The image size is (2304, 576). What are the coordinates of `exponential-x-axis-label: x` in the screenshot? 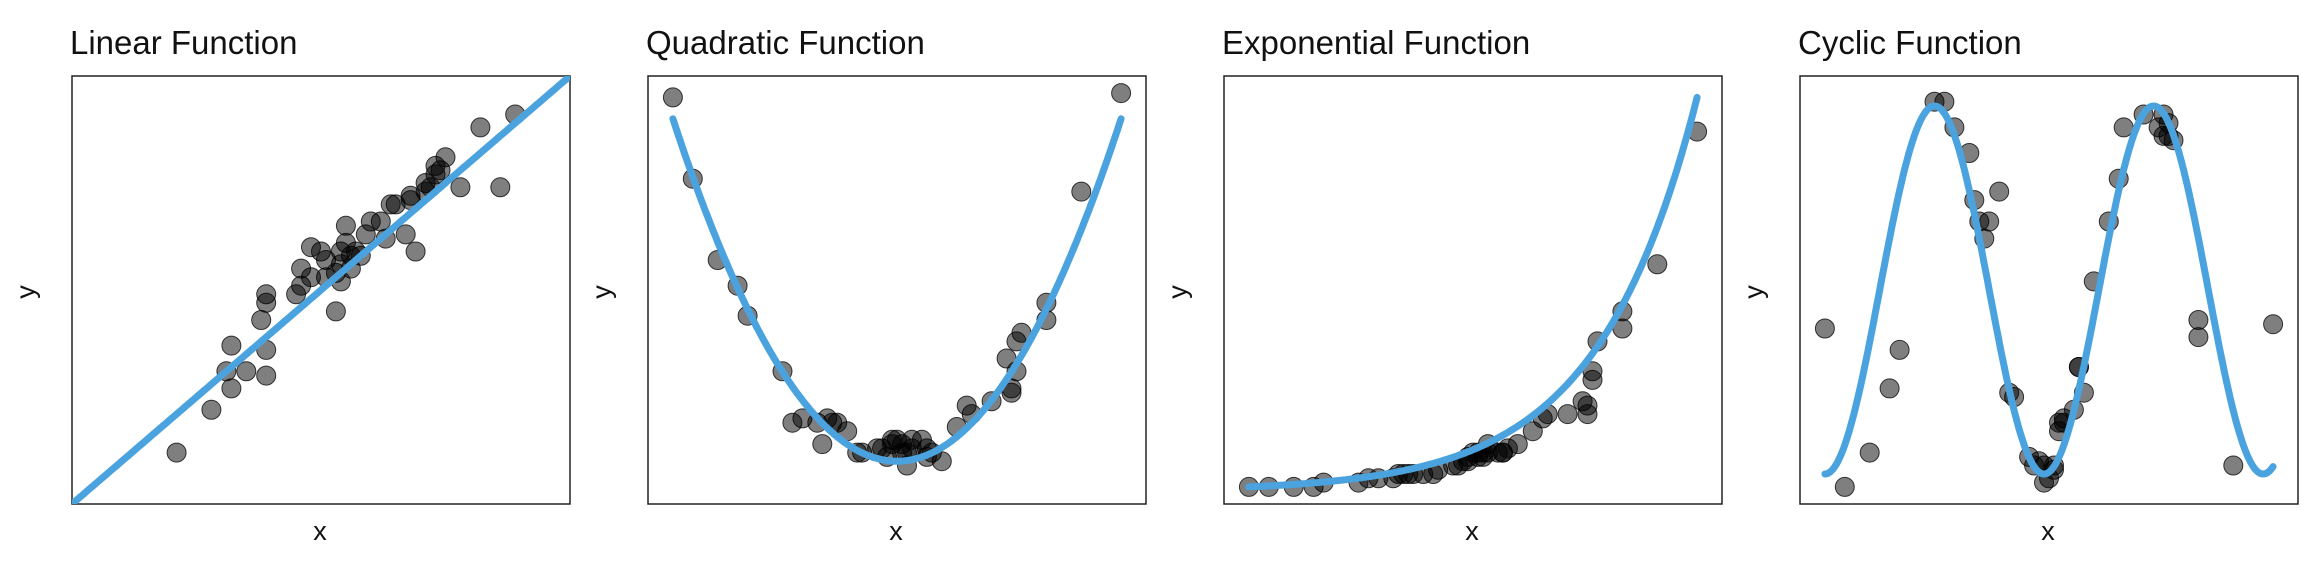 It's located at (1472, 531).